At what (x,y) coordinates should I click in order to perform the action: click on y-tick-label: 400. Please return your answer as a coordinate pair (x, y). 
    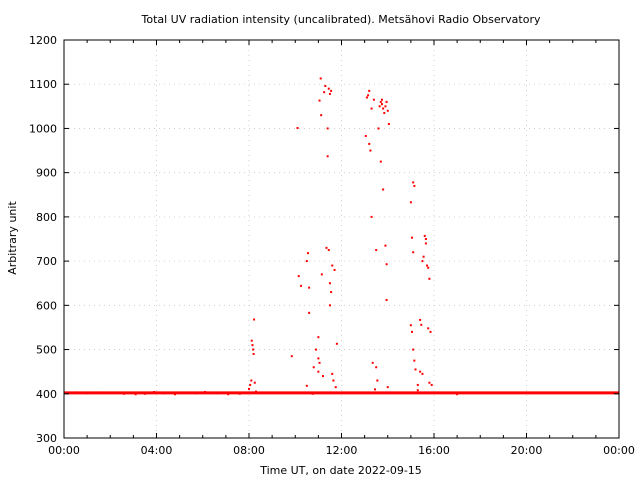
    Looking at the image, I should click on (46, 394).